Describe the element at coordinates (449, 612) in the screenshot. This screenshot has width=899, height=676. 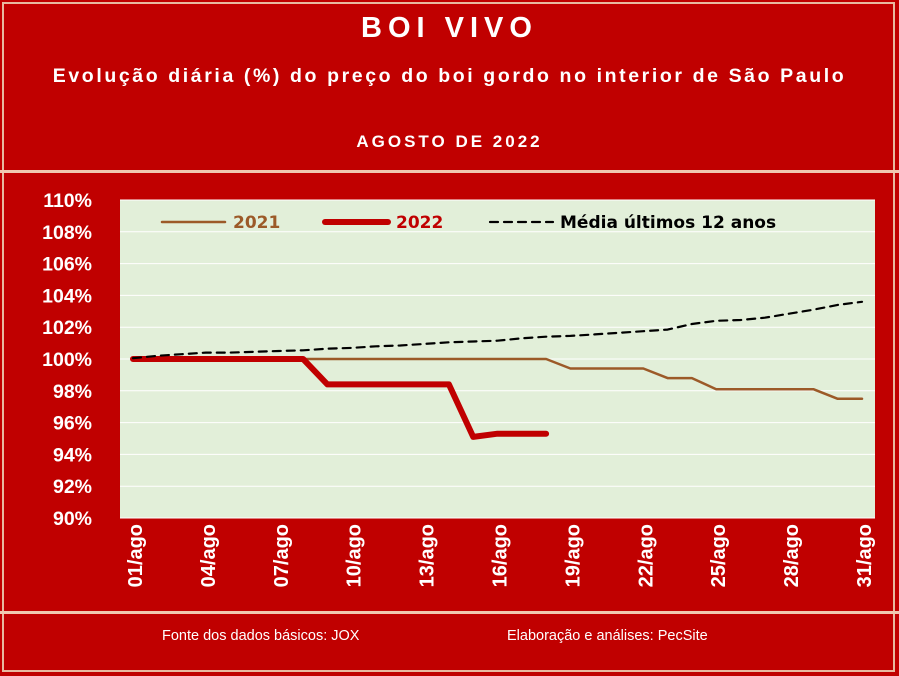
I see `bottom-separator` at that location.